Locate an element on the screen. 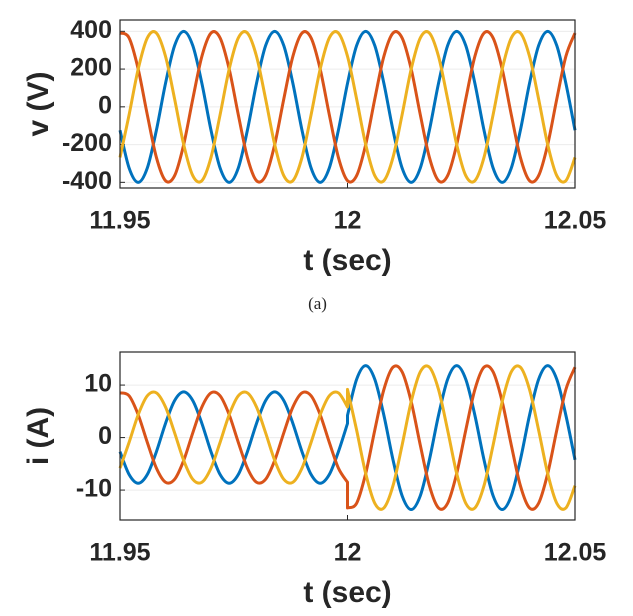 This screenshot has width=633, height=616. y-tick-label: -400 is located at coordinates (87, 181).